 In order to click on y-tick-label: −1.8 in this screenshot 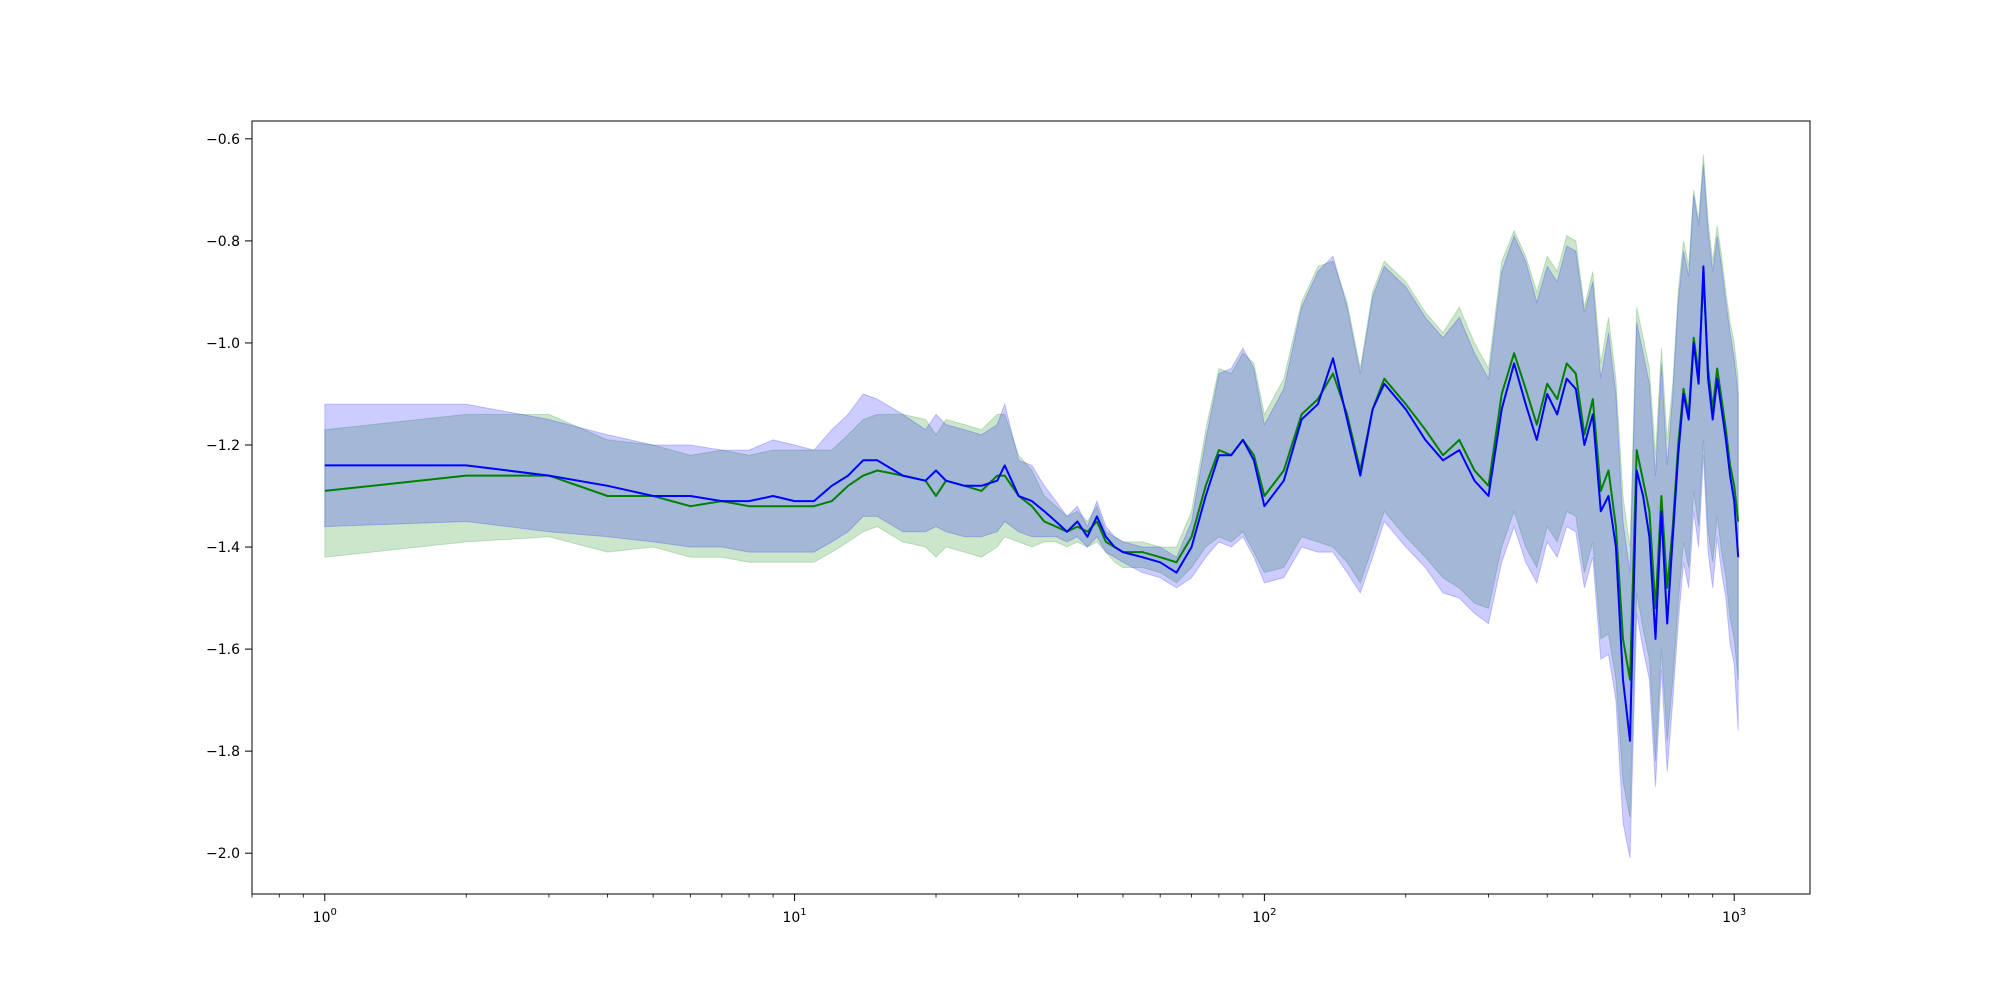, I will do `click(223, 752)`.